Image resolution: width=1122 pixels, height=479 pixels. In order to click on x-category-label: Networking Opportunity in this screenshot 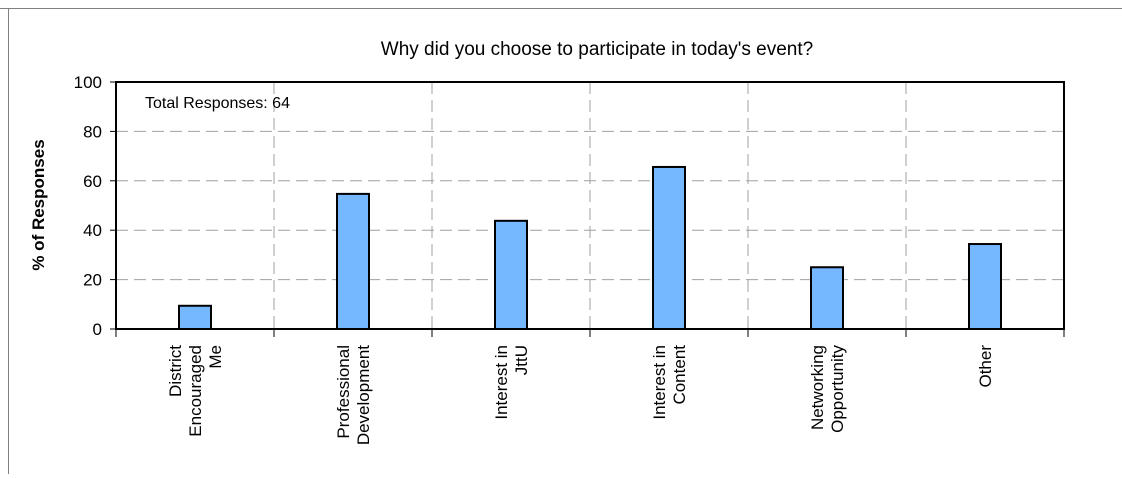, I will do `click(827, 389)`.